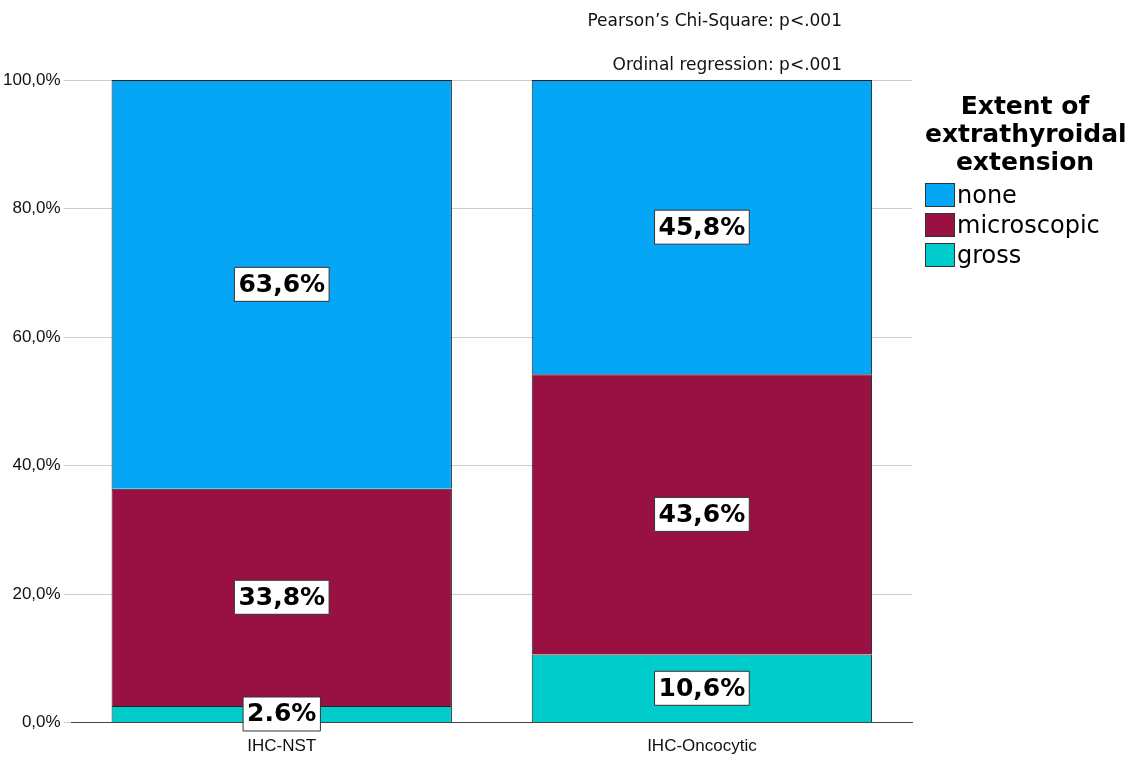 The height and width of the screenshot is (771, 1141). I want to click on y-tick-label: 40,0%, so click(36, 465).